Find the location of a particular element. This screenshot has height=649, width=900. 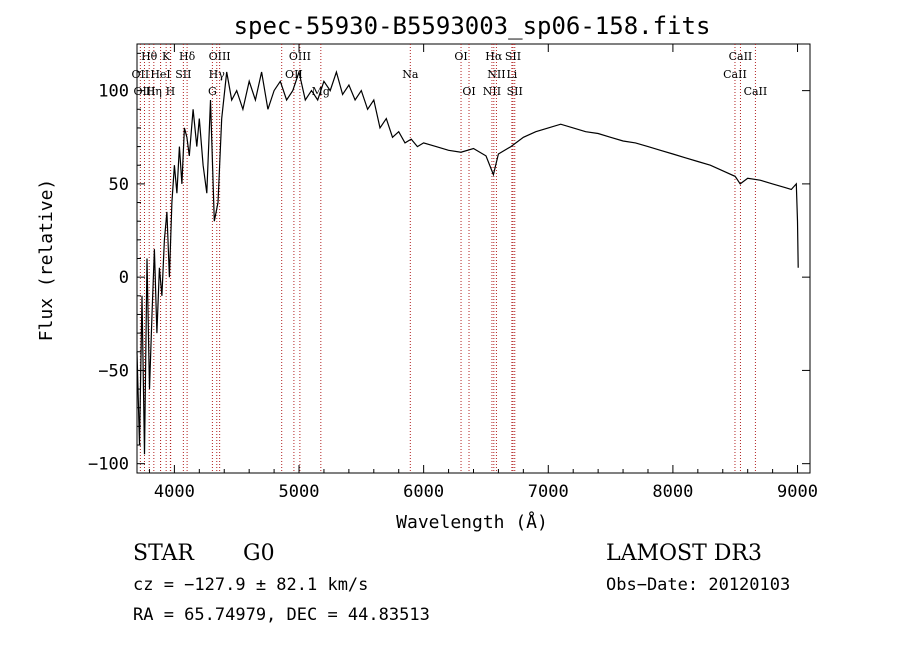

line-label: Hδ is located at coordinates (187, 56).